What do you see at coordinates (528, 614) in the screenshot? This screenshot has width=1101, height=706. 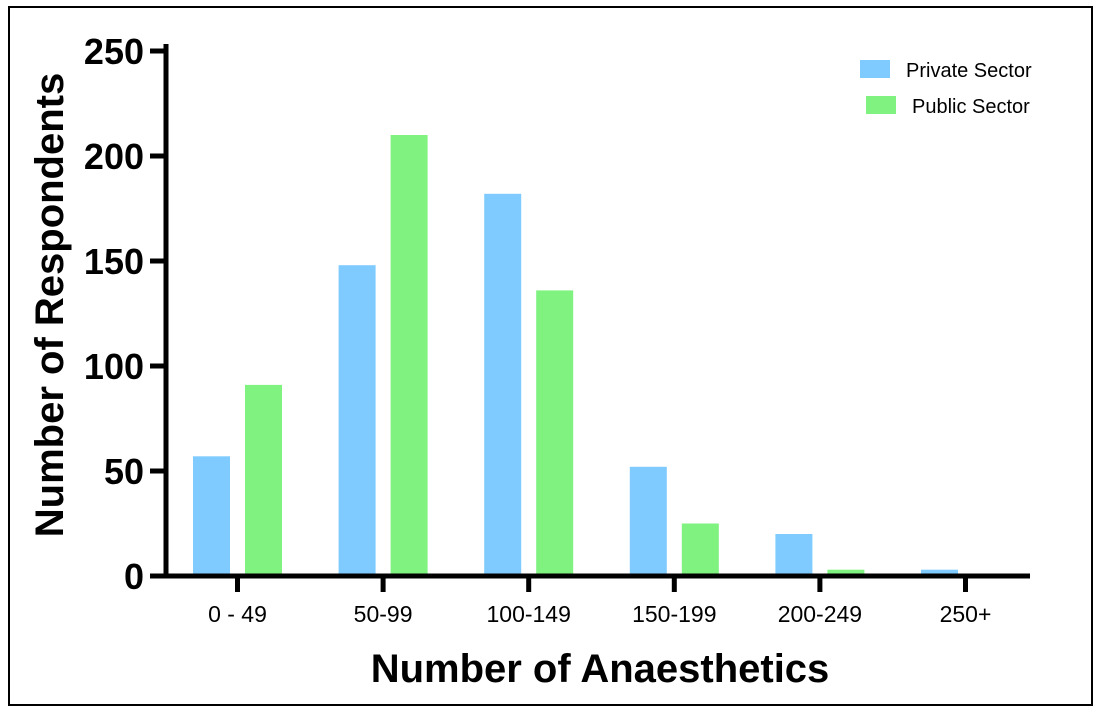 I see `x-tick-label-2: 100-149` at bounding box center [528, 614].